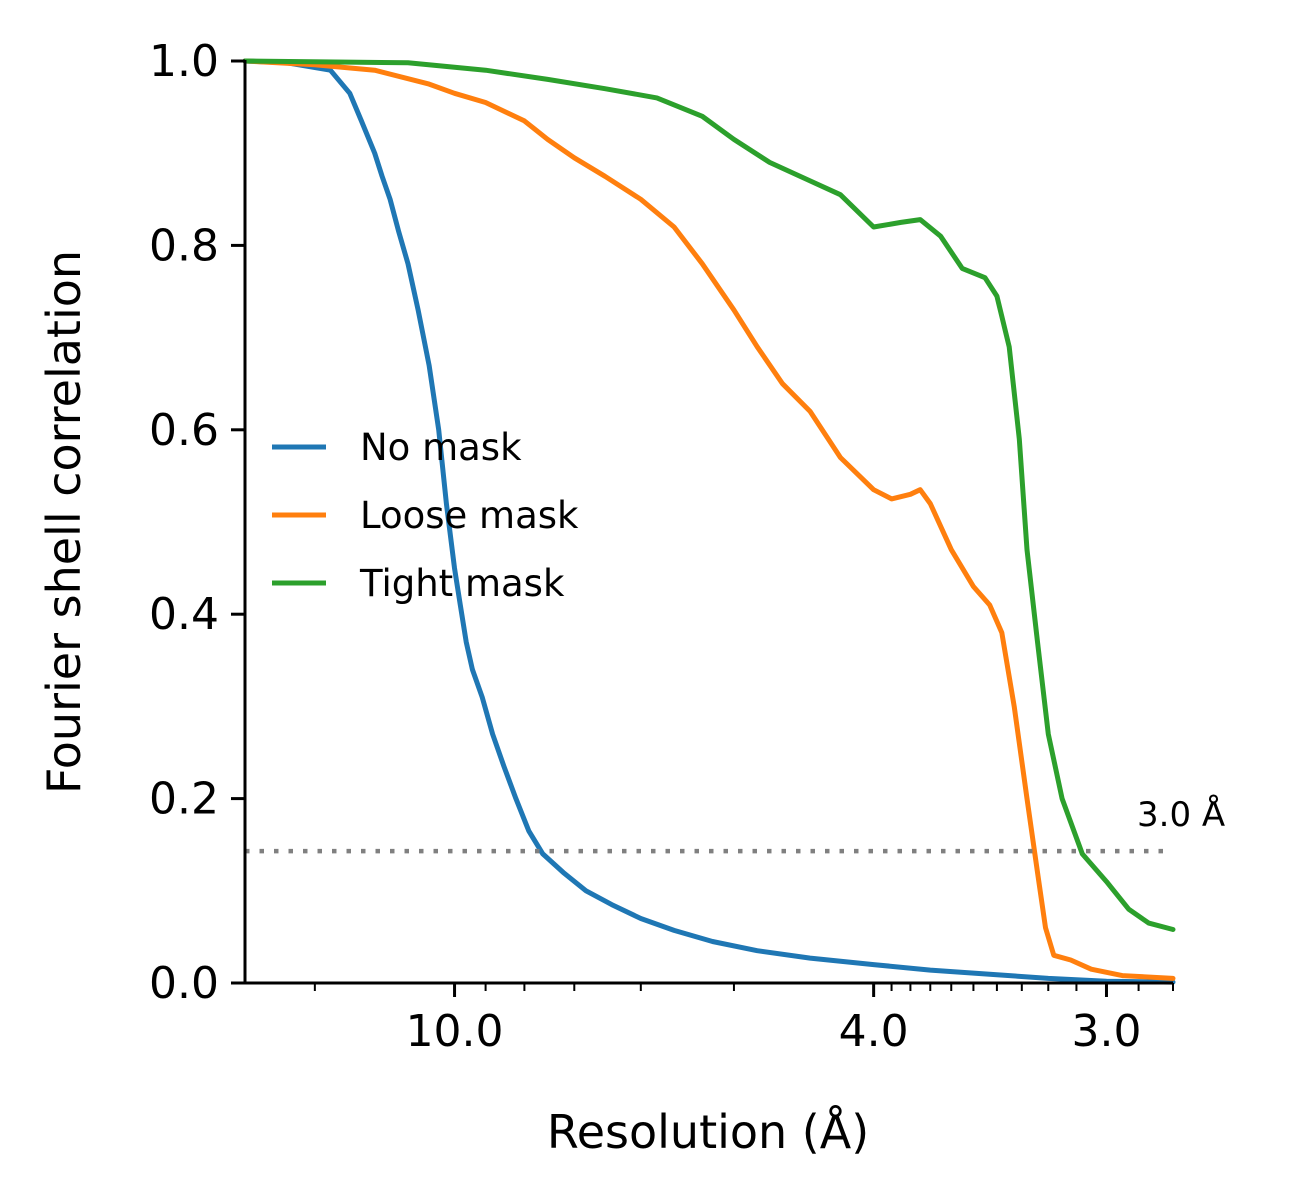 The width and height of the screenshot is (1290, 1198). What do you see at coordinates (184, 430) in the screenshot?
I see `y-tick-label-3: 0.6` at bounding box center [184, 430].